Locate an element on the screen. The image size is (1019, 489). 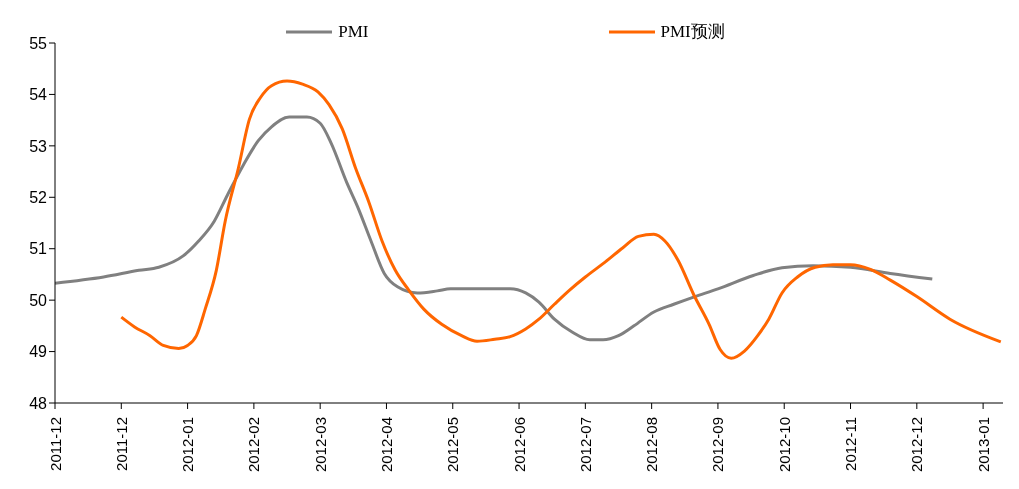
y-tick-label: 52 is located at coordinates (38, 197).